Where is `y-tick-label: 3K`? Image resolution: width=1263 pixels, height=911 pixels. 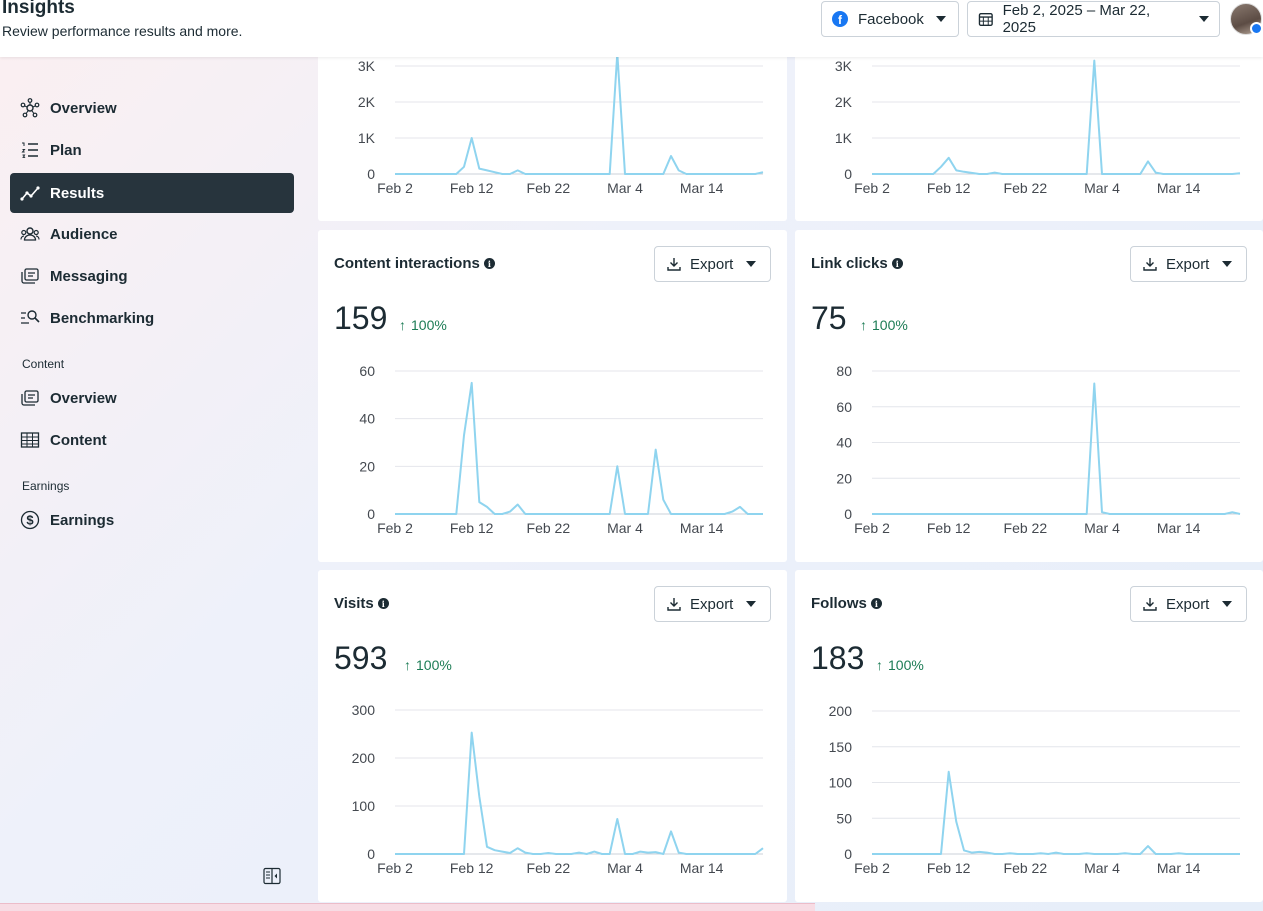
y-tick-label: 3K is located at coordinates (367, 66).